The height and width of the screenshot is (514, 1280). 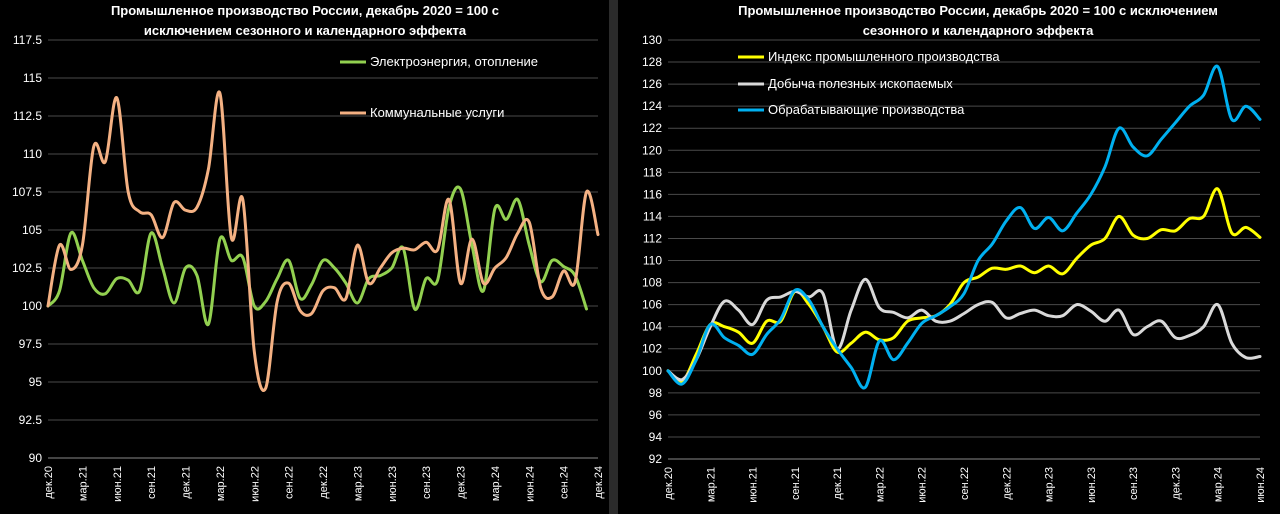 What do you see at coordinates (656, 415) in the screenshot?
I see `y-tick-label: 96` at bounding box center [656, 415].